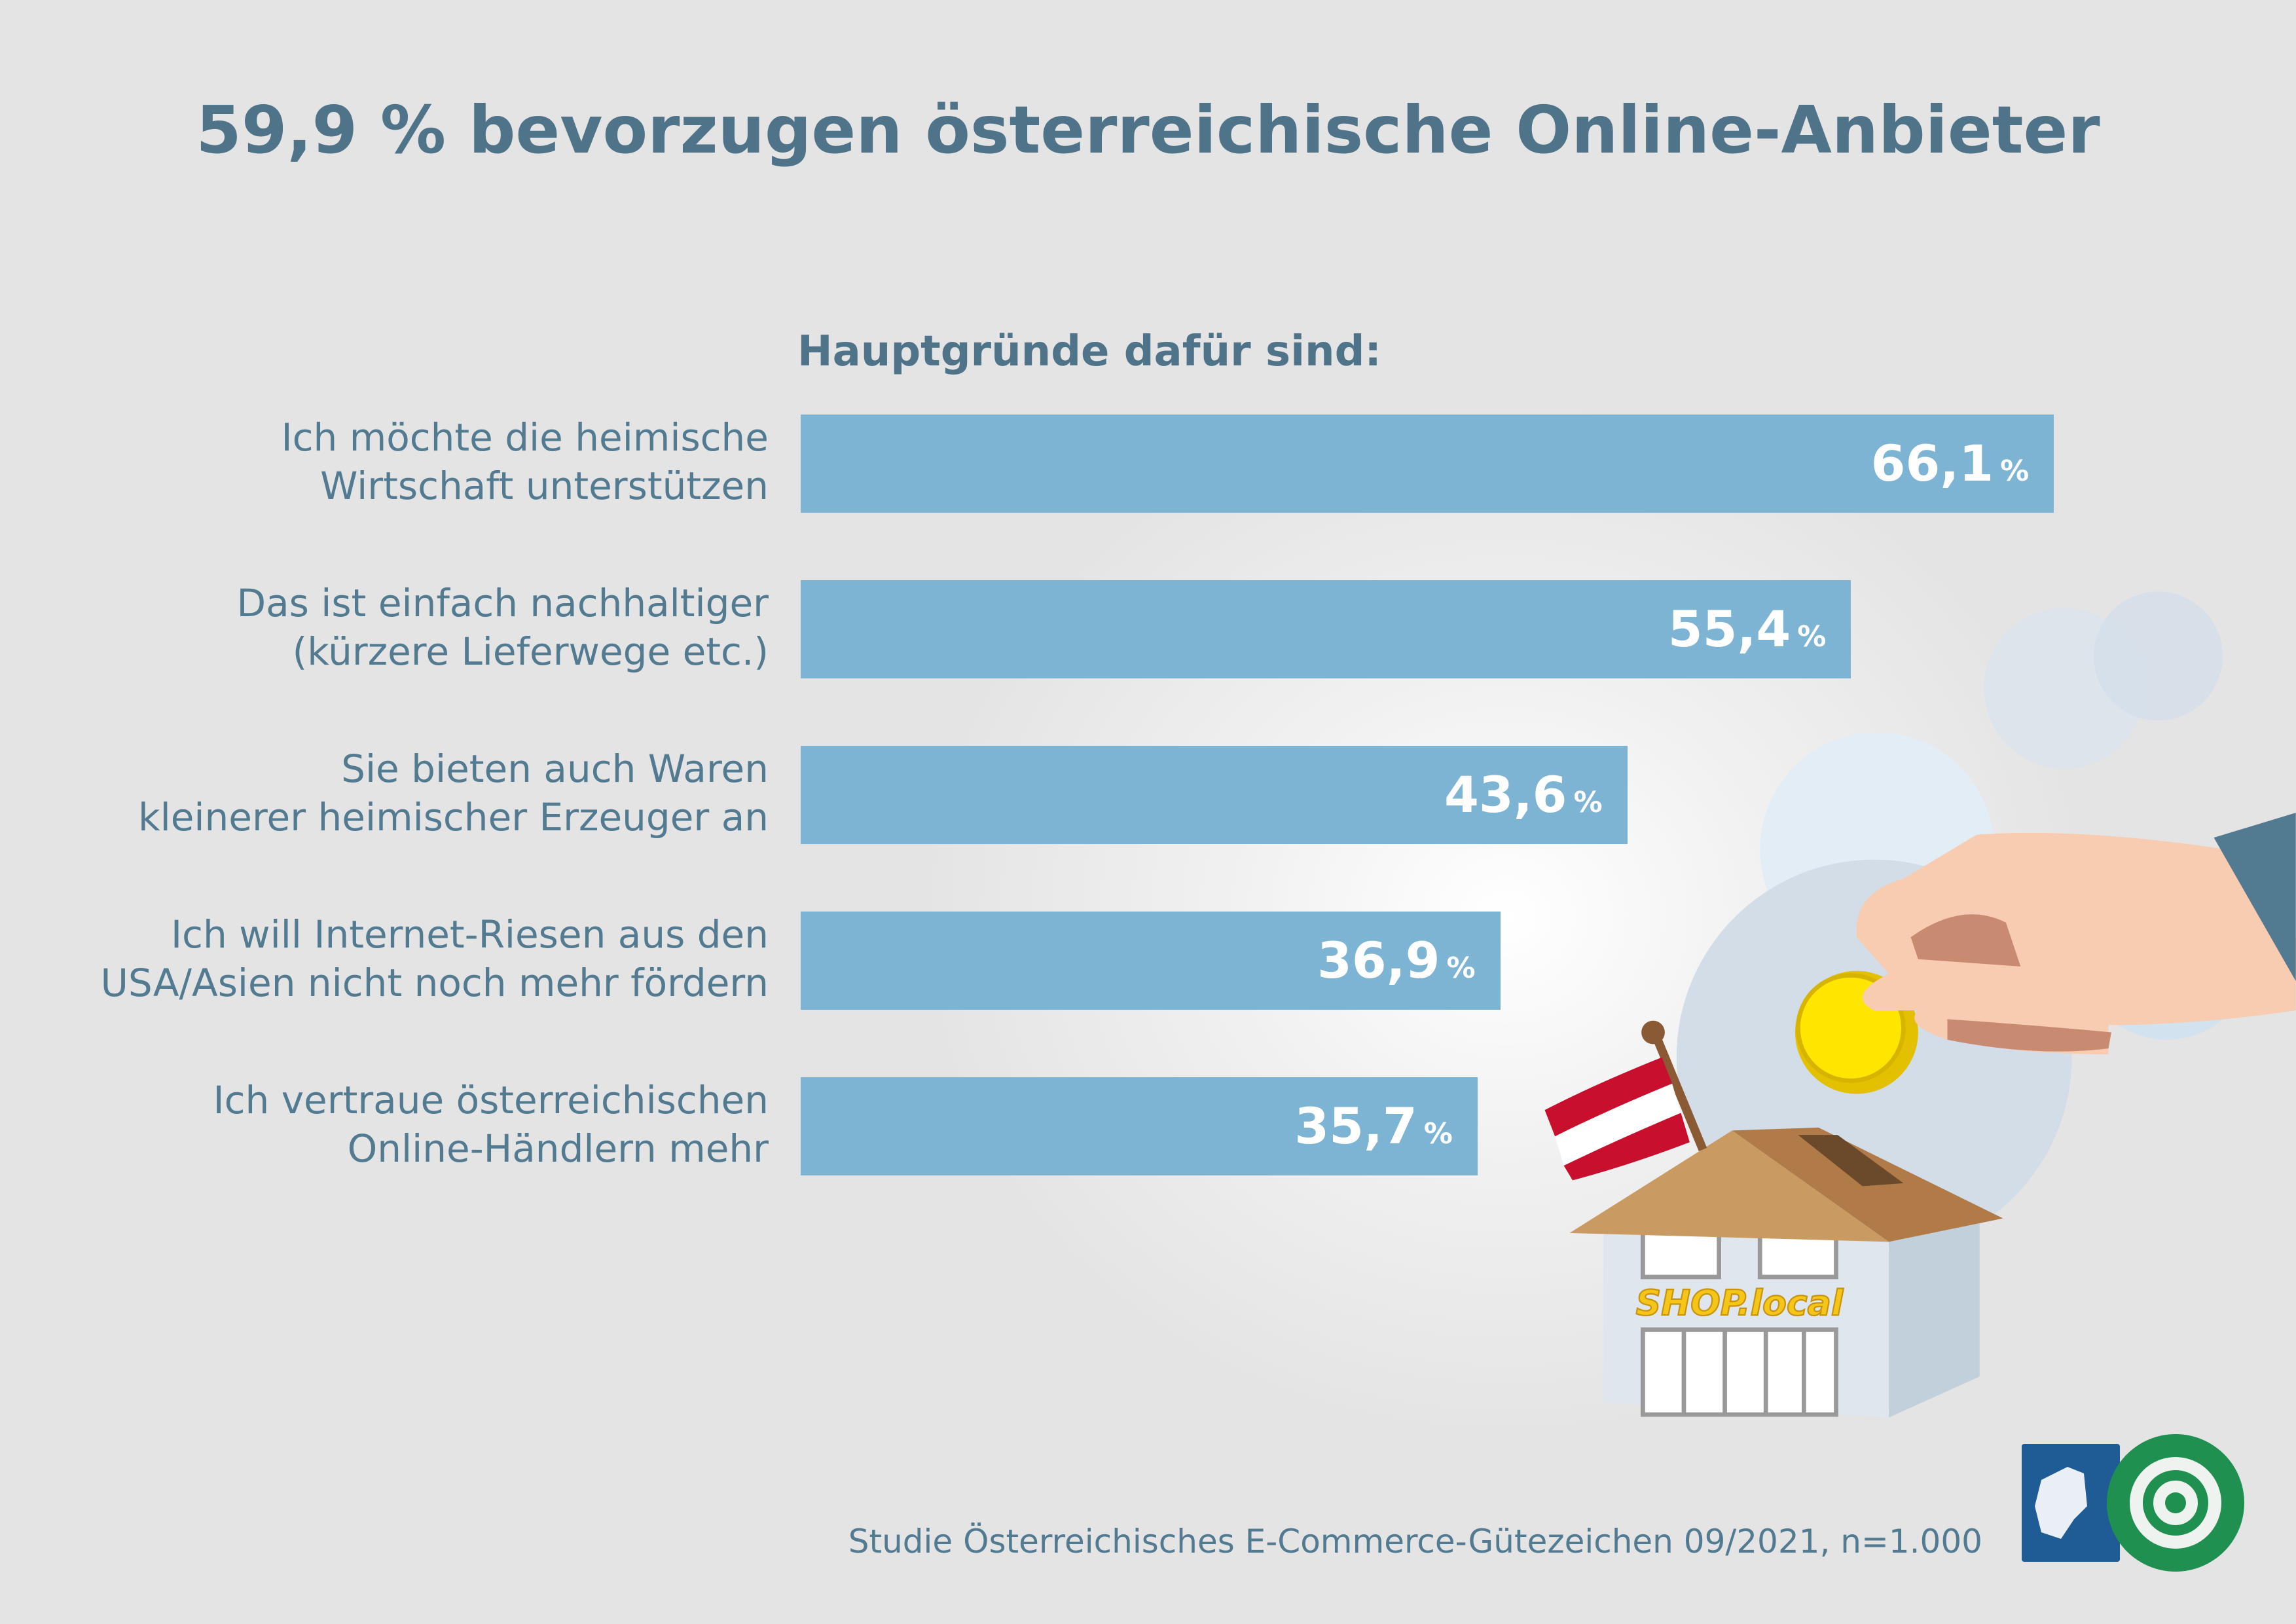 This screenshot has width=2296, height=1624. Describe the element at coordinates (555, 769) in the screenshot. I see `category-label-line: Sie bieten auch Waren` at that location.